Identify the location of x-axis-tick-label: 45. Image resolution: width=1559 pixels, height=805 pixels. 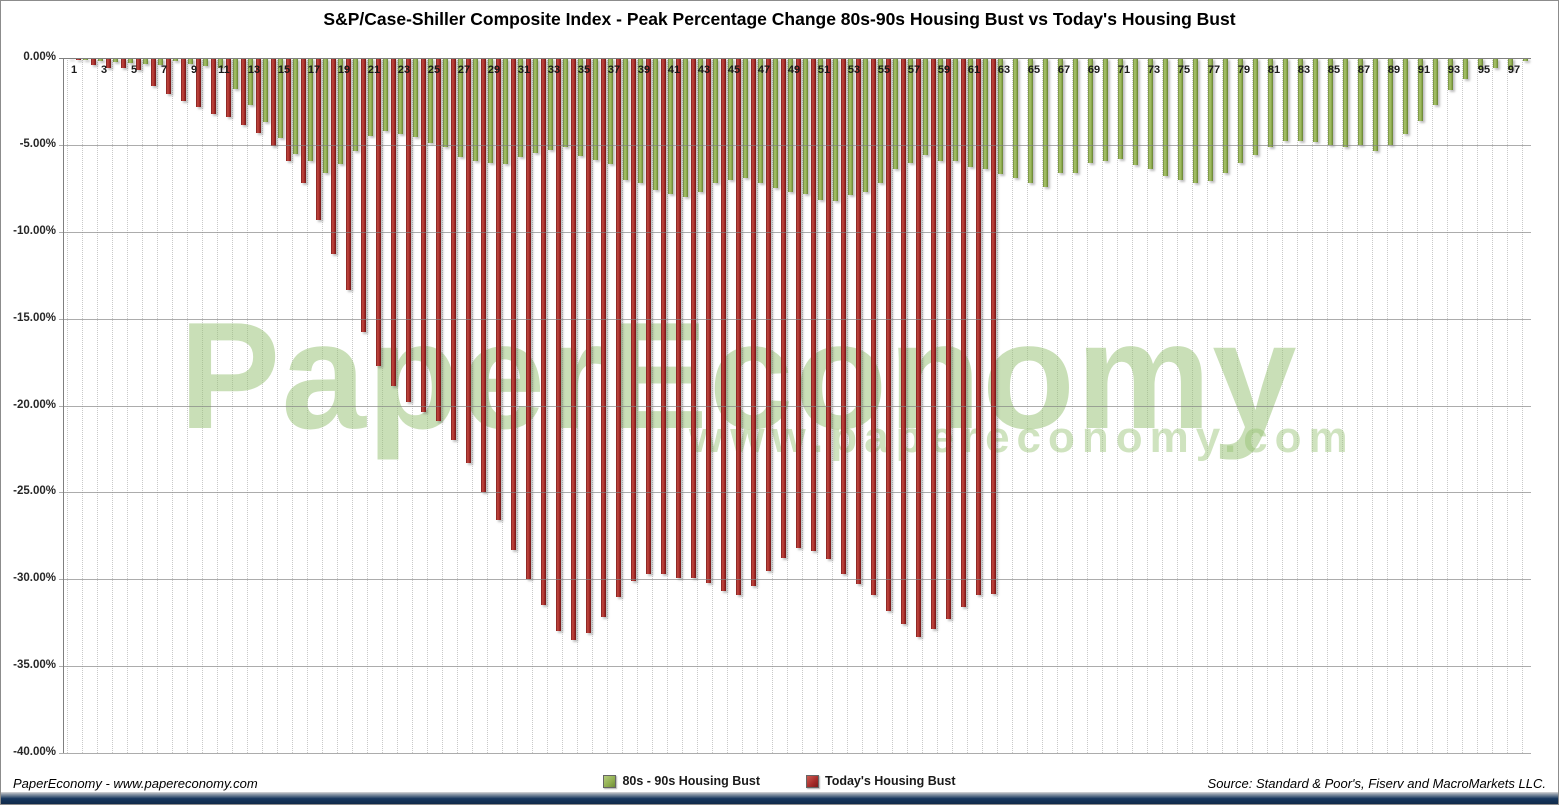
(734, 70).